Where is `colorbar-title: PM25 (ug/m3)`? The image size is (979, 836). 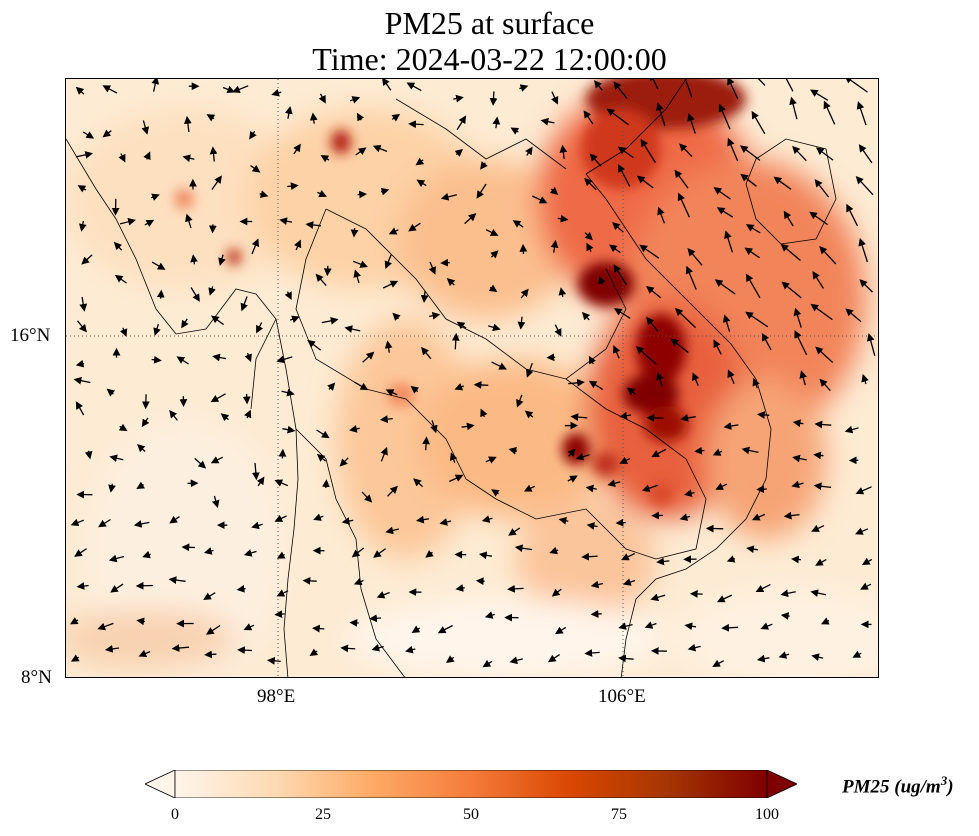 colorbar-title: PM25 (ug/m3) is located at coordinates (898, 785).